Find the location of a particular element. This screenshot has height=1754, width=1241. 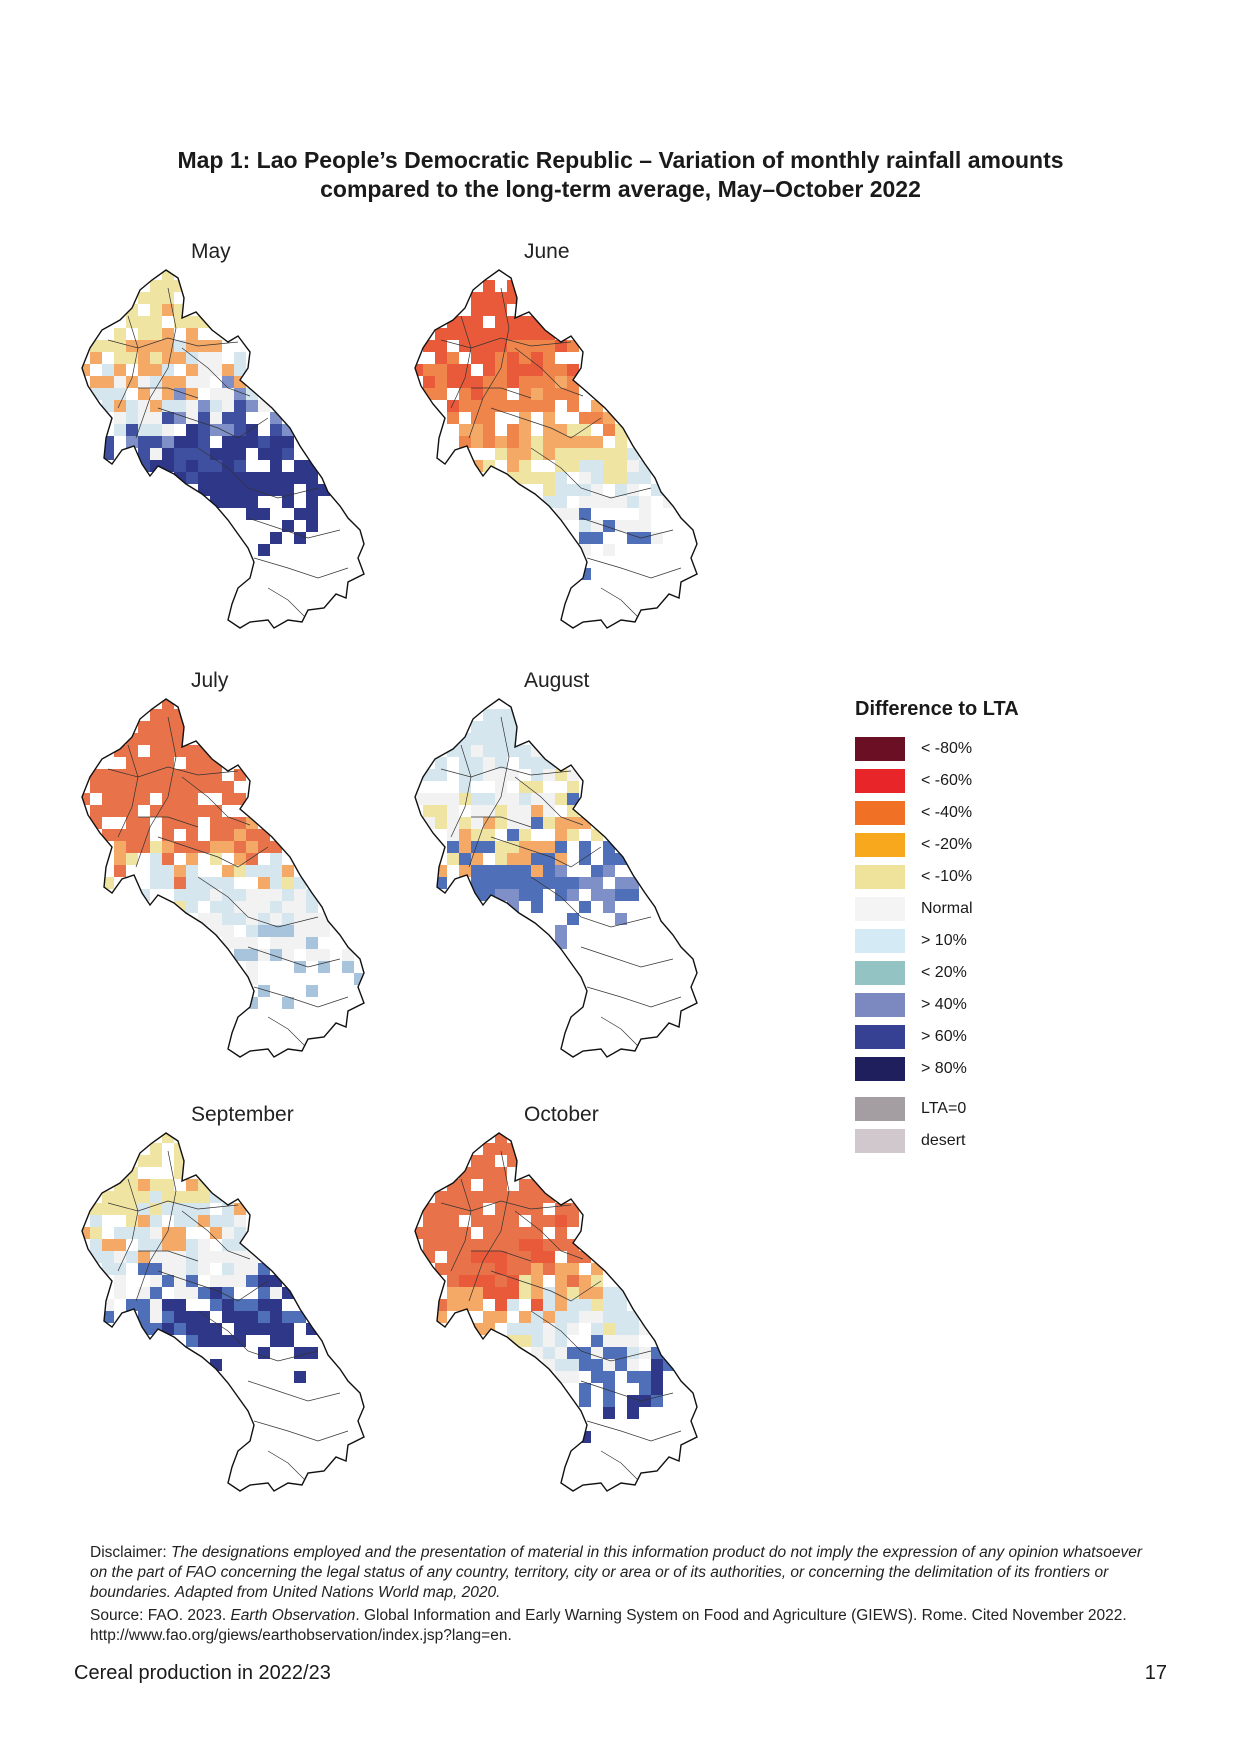

legend-label: < -10% is located at coordinates (947, 876).